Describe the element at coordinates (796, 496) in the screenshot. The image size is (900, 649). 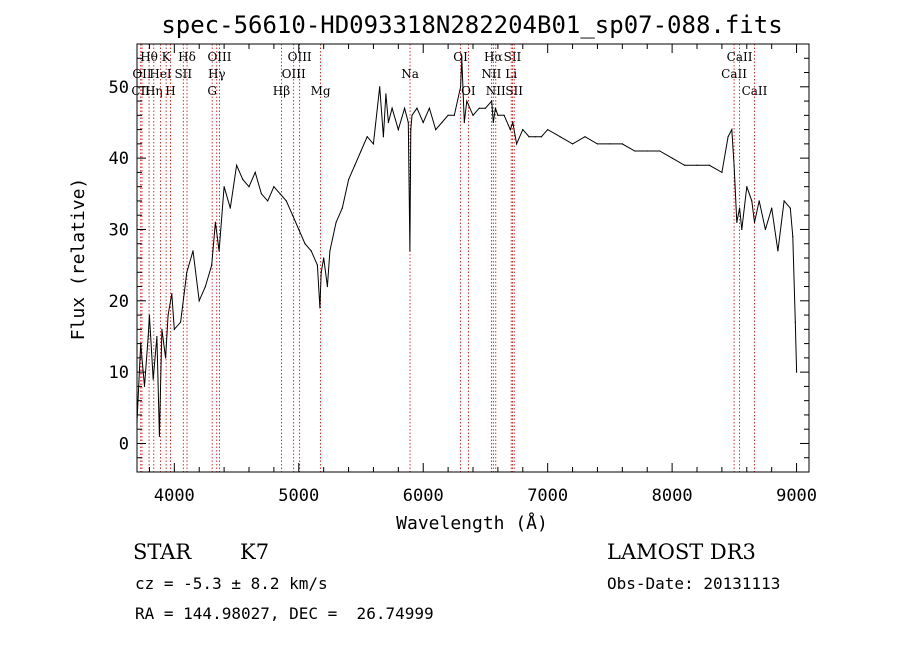
I see `x-tick-label-5: 9000` at that location.